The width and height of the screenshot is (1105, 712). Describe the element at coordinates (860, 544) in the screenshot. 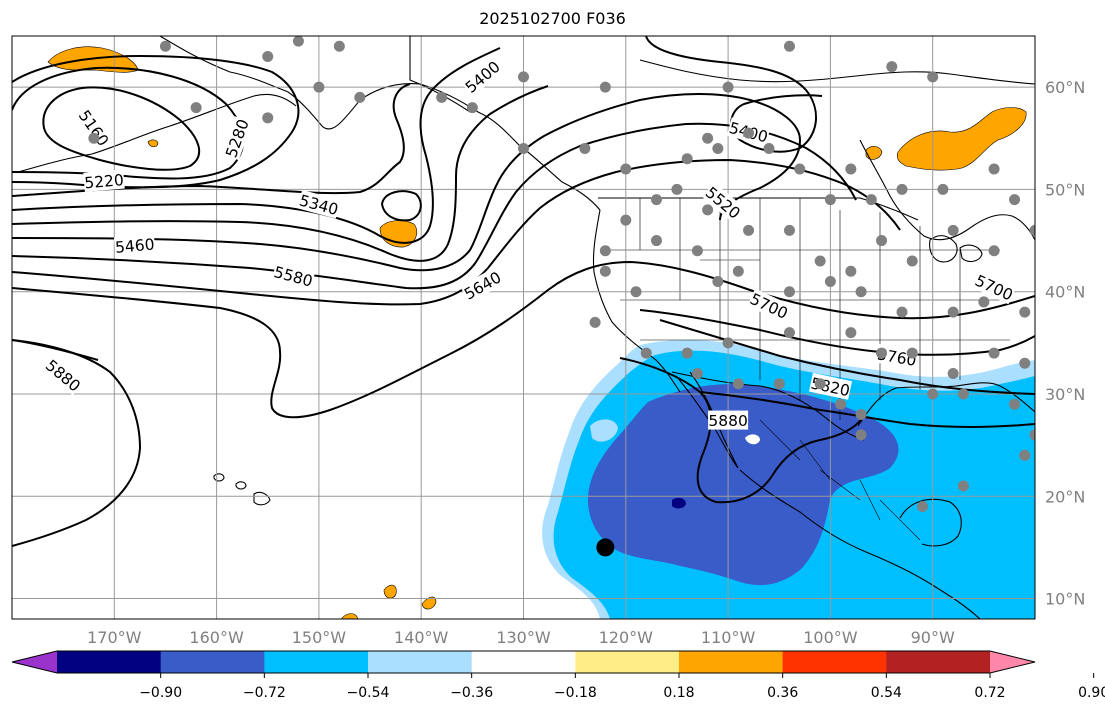

I see `mexico-coast` at that location.